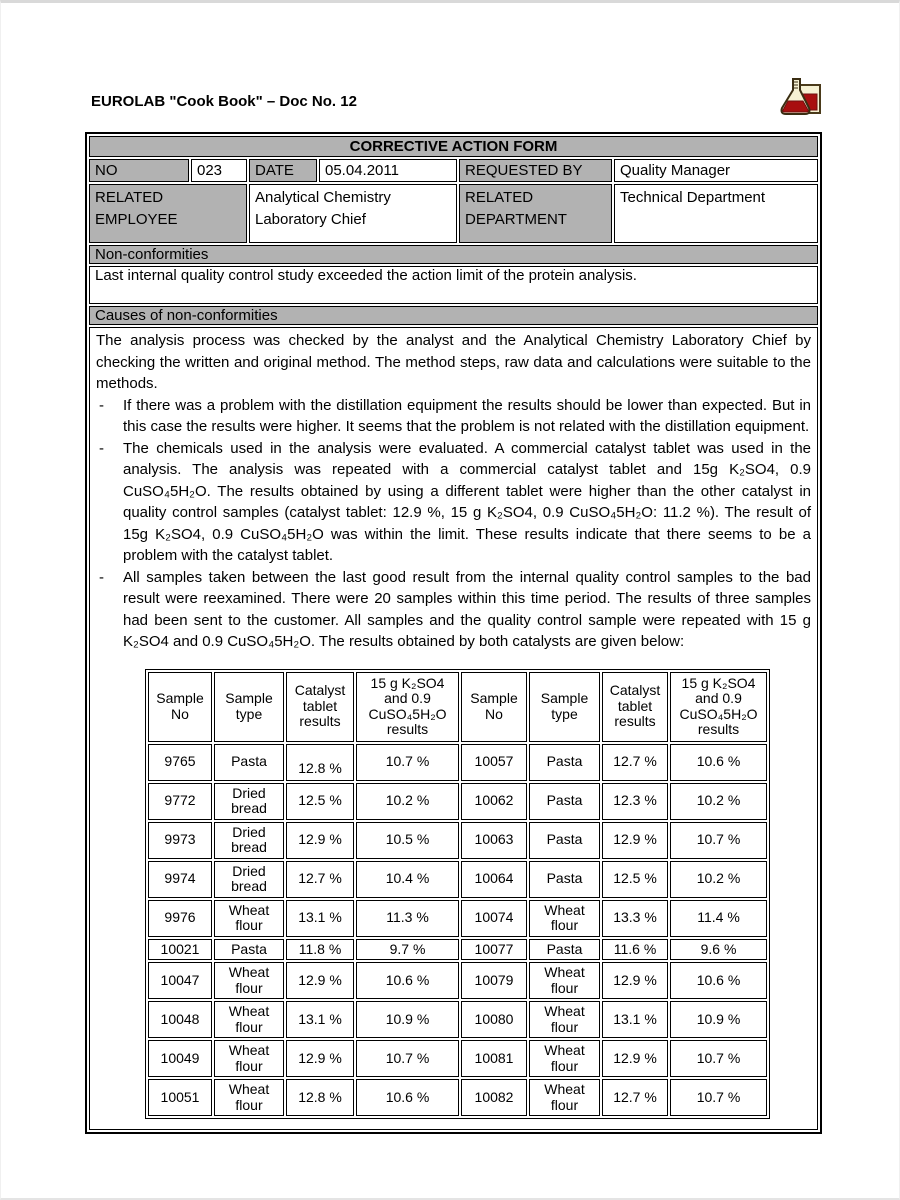 This screenshot has width=900, height=1200. I want to click on results-cell: 11.3 %, so click(407, 918).